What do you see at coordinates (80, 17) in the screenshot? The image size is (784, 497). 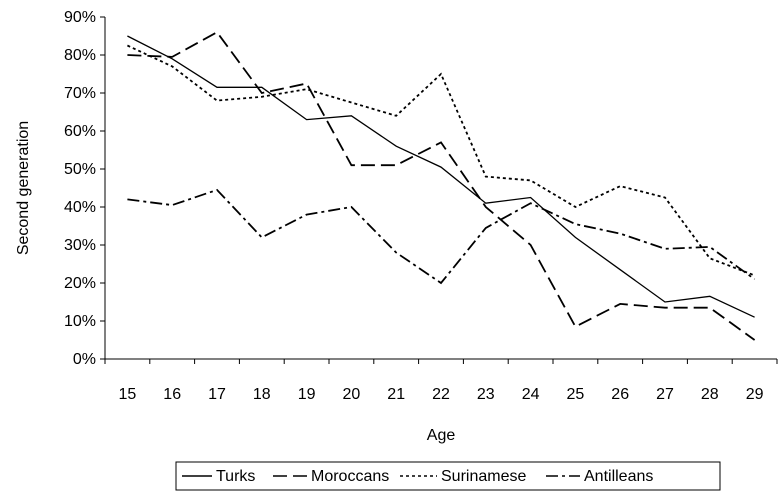 I see `y-tick-label: 90%` at bounding box center [80, 17].